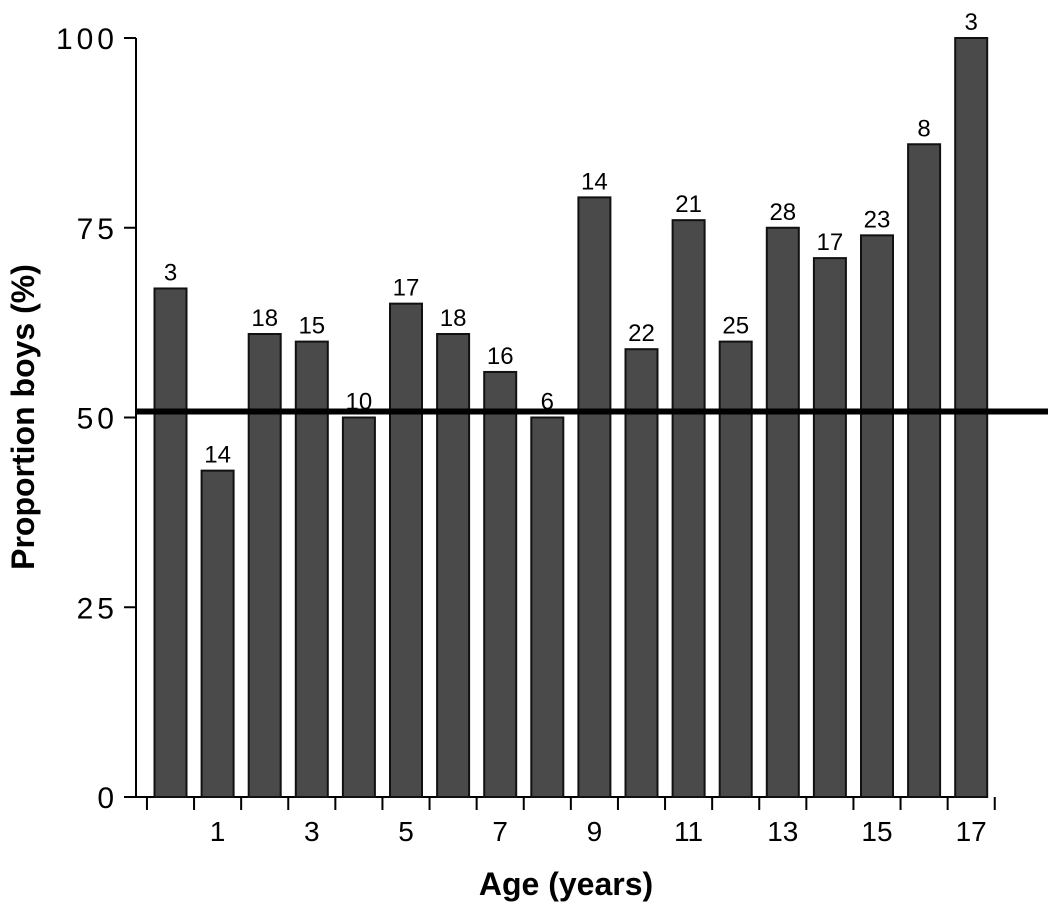 The width and height of the screenshot is (1050, 909). Describe the element at coordinates (688, 831) in the screenshot. I see `x-tick-label: 11` at that location.